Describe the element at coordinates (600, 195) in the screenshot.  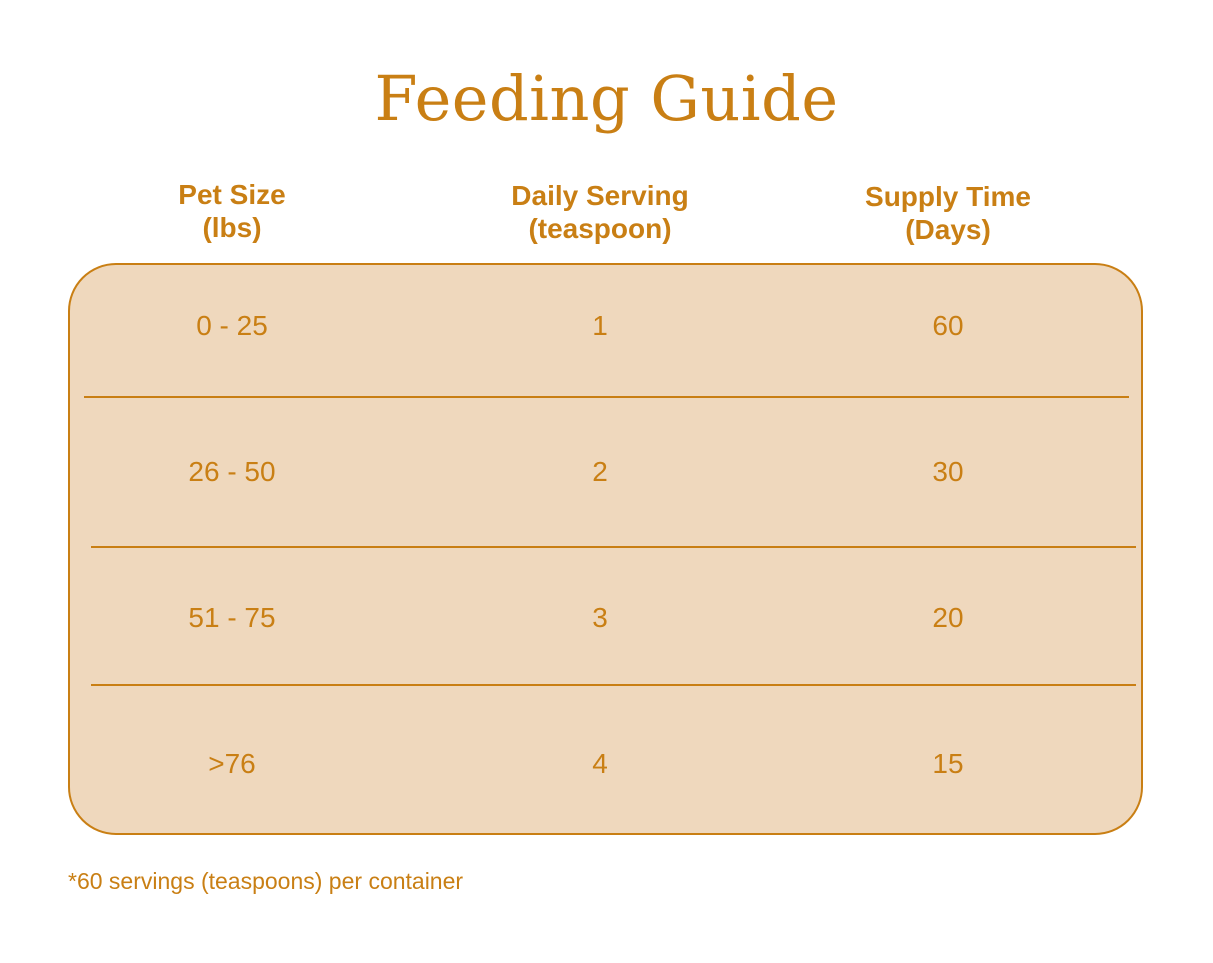
I see `column-header-line: Daily Serving` at that location.